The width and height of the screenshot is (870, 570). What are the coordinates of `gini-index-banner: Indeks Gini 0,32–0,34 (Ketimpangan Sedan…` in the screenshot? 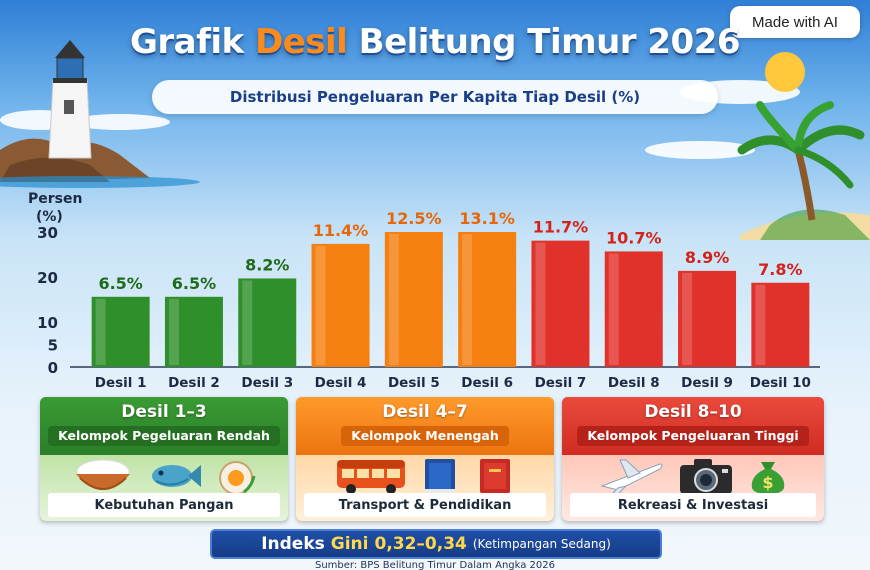 It's located at (436, 544).